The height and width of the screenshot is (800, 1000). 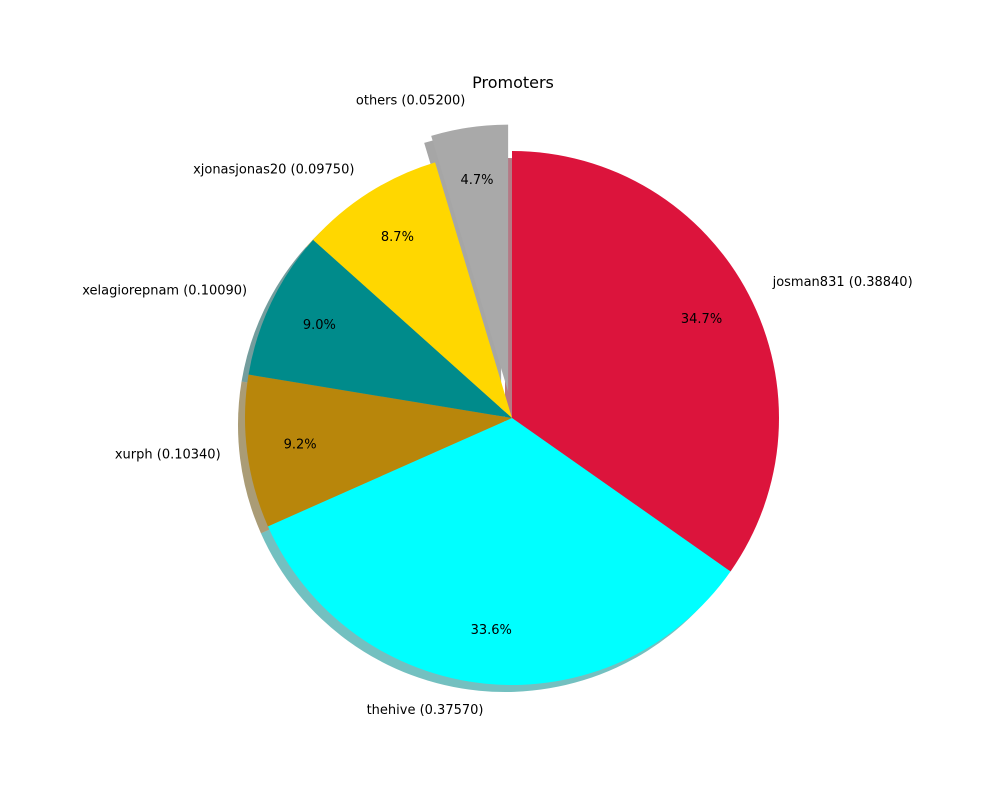 I want to click on slice-label-0: josman831 (0.38840), so click(x=842, y=282).